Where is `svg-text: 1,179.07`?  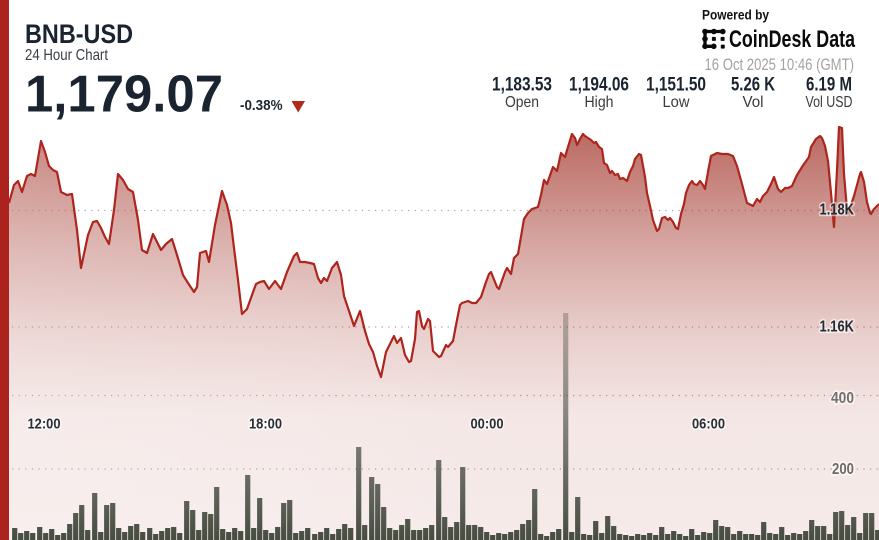 svg-text: 1,179.07 is located at coordinates (124, 95).